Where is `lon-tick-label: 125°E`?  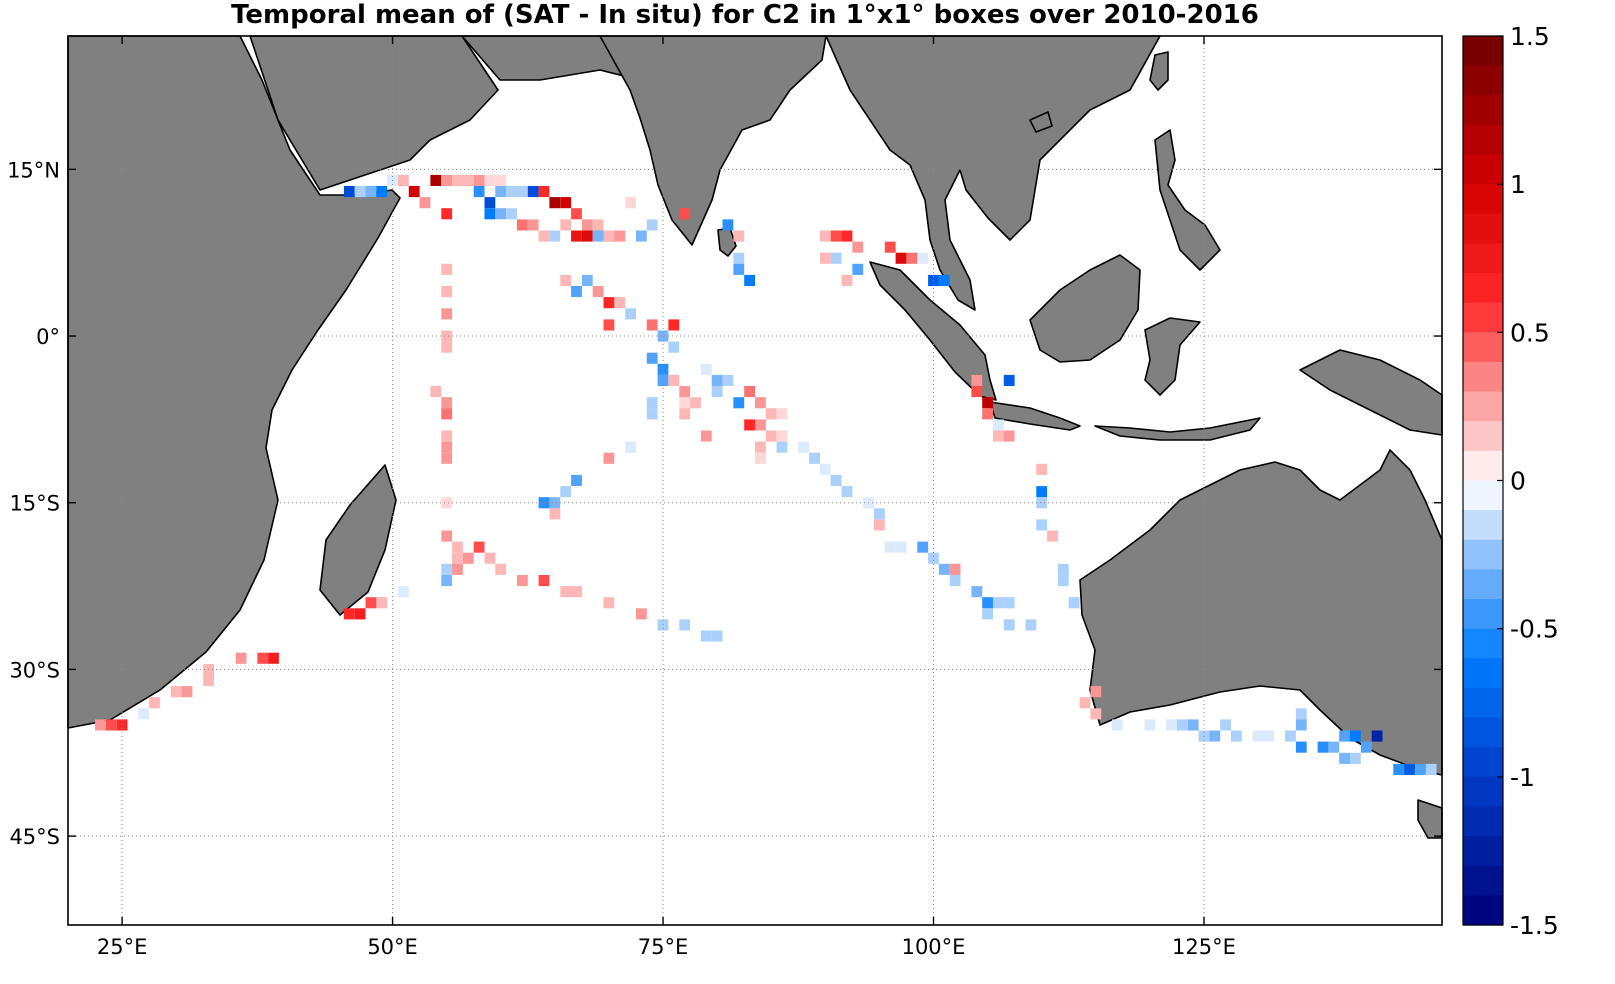
lon-tick-label: 125°E is located at coordinates (1204, 947).